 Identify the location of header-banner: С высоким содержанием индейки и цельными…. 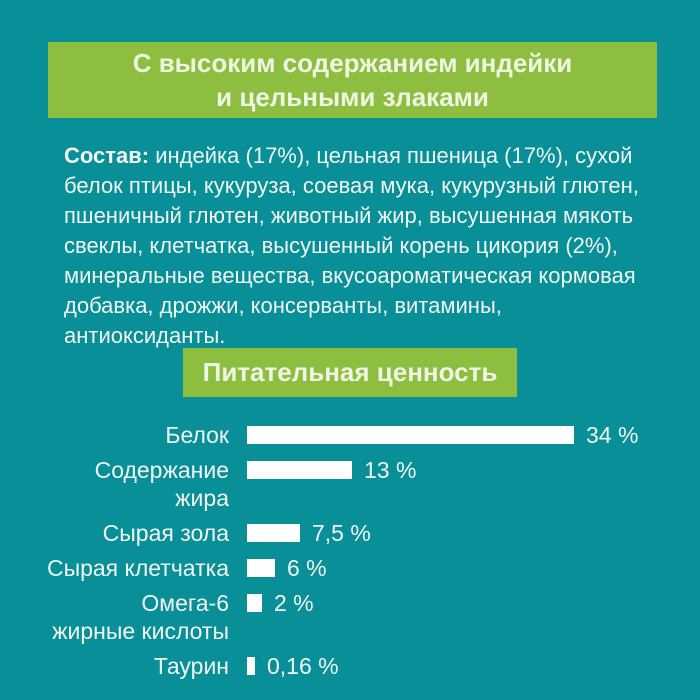
(352, 80).